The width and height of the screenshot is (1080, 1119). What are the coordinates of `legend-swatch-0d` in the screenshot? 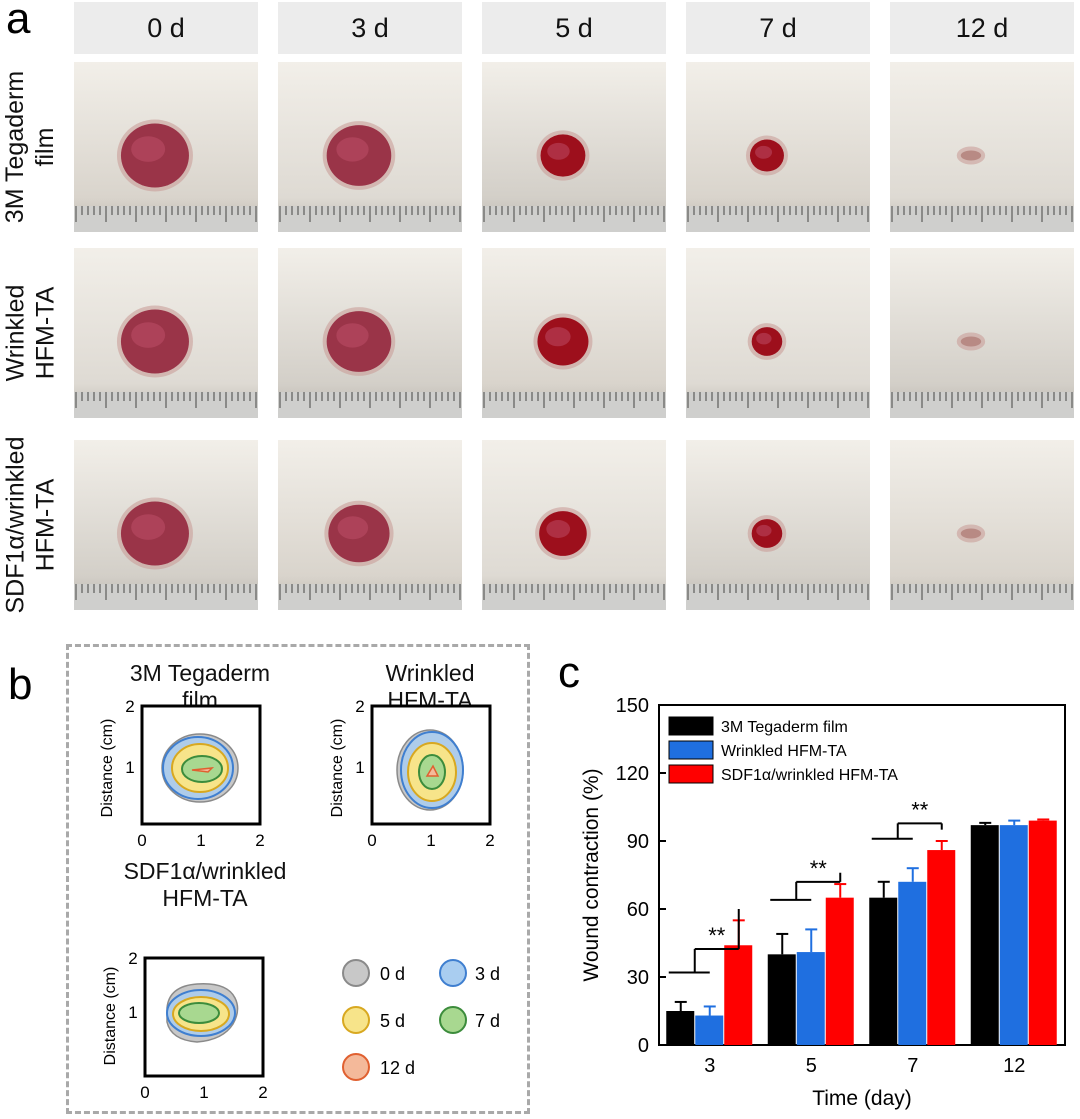 It's located at (356, 973).